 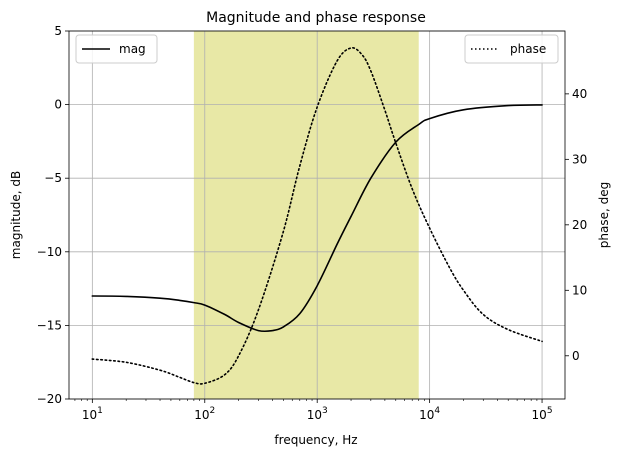 I want to click on y-tick-label-1: 0, so click(x=58, y=105).